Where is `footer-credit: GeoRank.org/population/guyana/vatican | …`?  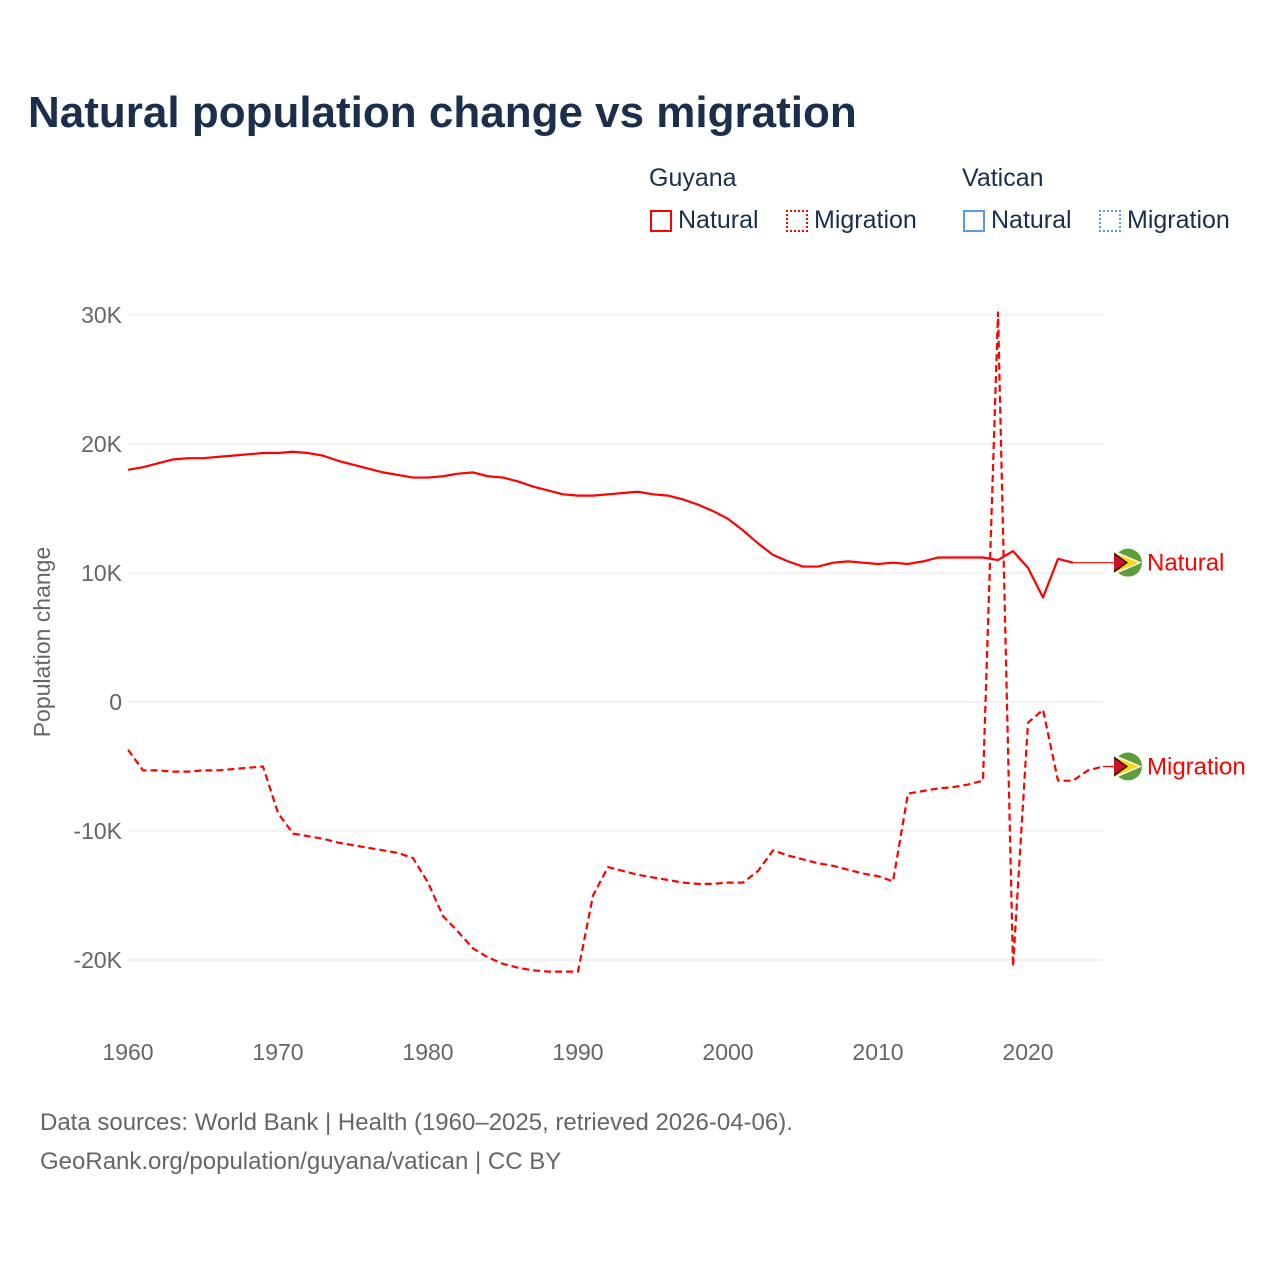 footer-credit: GeoRank.org/population/guyana/vatican | … is located at coordinates (301, 1161).